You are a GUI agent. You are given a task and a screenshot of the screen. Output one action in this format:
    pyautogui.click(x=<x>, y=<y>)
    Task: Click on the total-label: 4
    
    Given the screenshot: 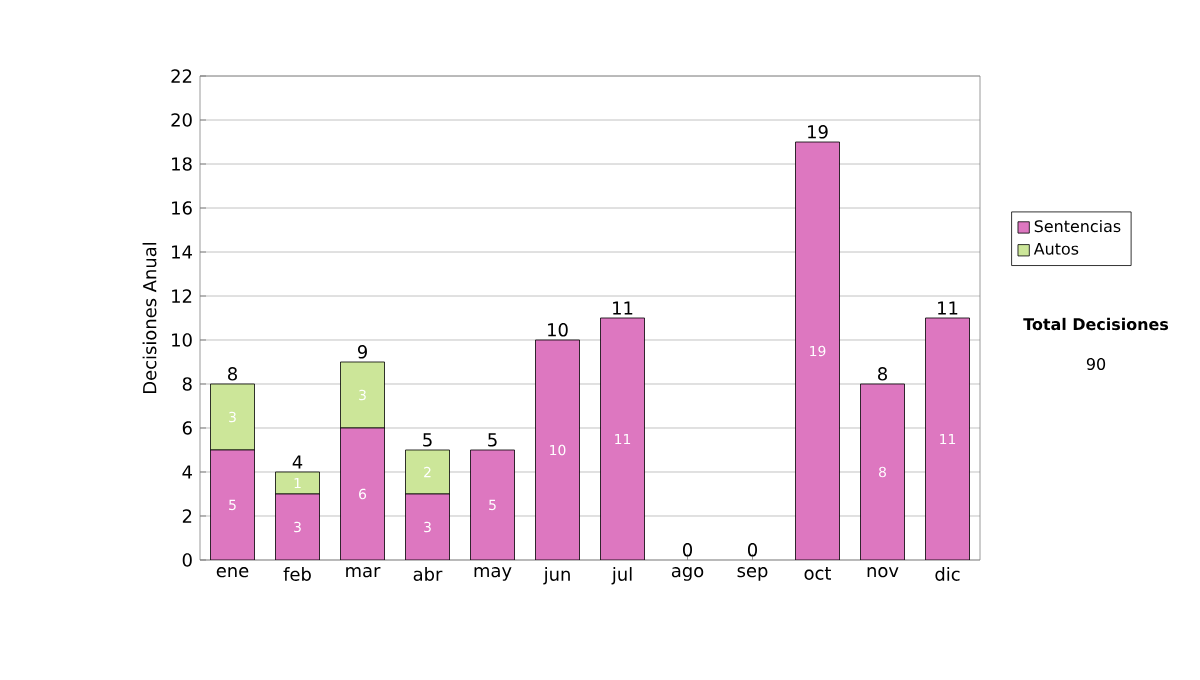 What is the action you would take?
    pyautogui.click(x=297, y=462)
    